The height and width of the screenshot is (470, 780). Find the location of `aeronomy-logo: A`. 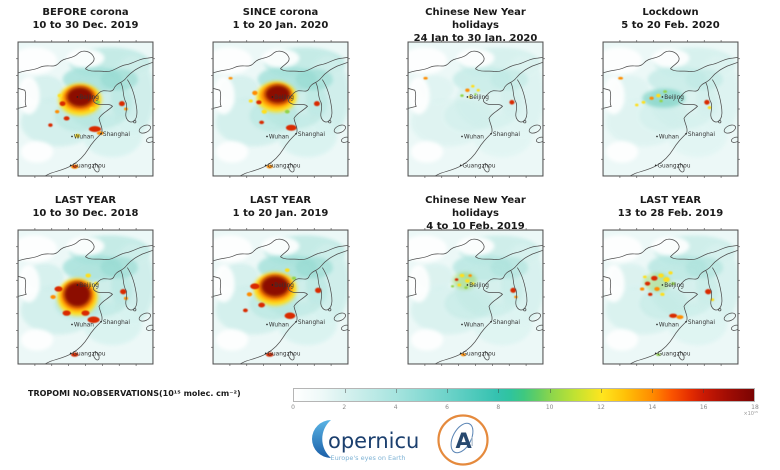

aeronomy-logo: A is located at coordinates (463, 440).